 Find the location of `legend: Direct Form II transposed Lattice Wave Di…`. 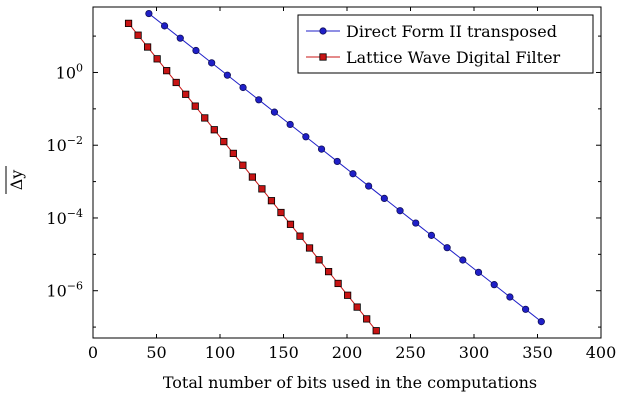

legend: Direct Form II transposed Lattice Wave Di… is located at coordinates (445, 44).